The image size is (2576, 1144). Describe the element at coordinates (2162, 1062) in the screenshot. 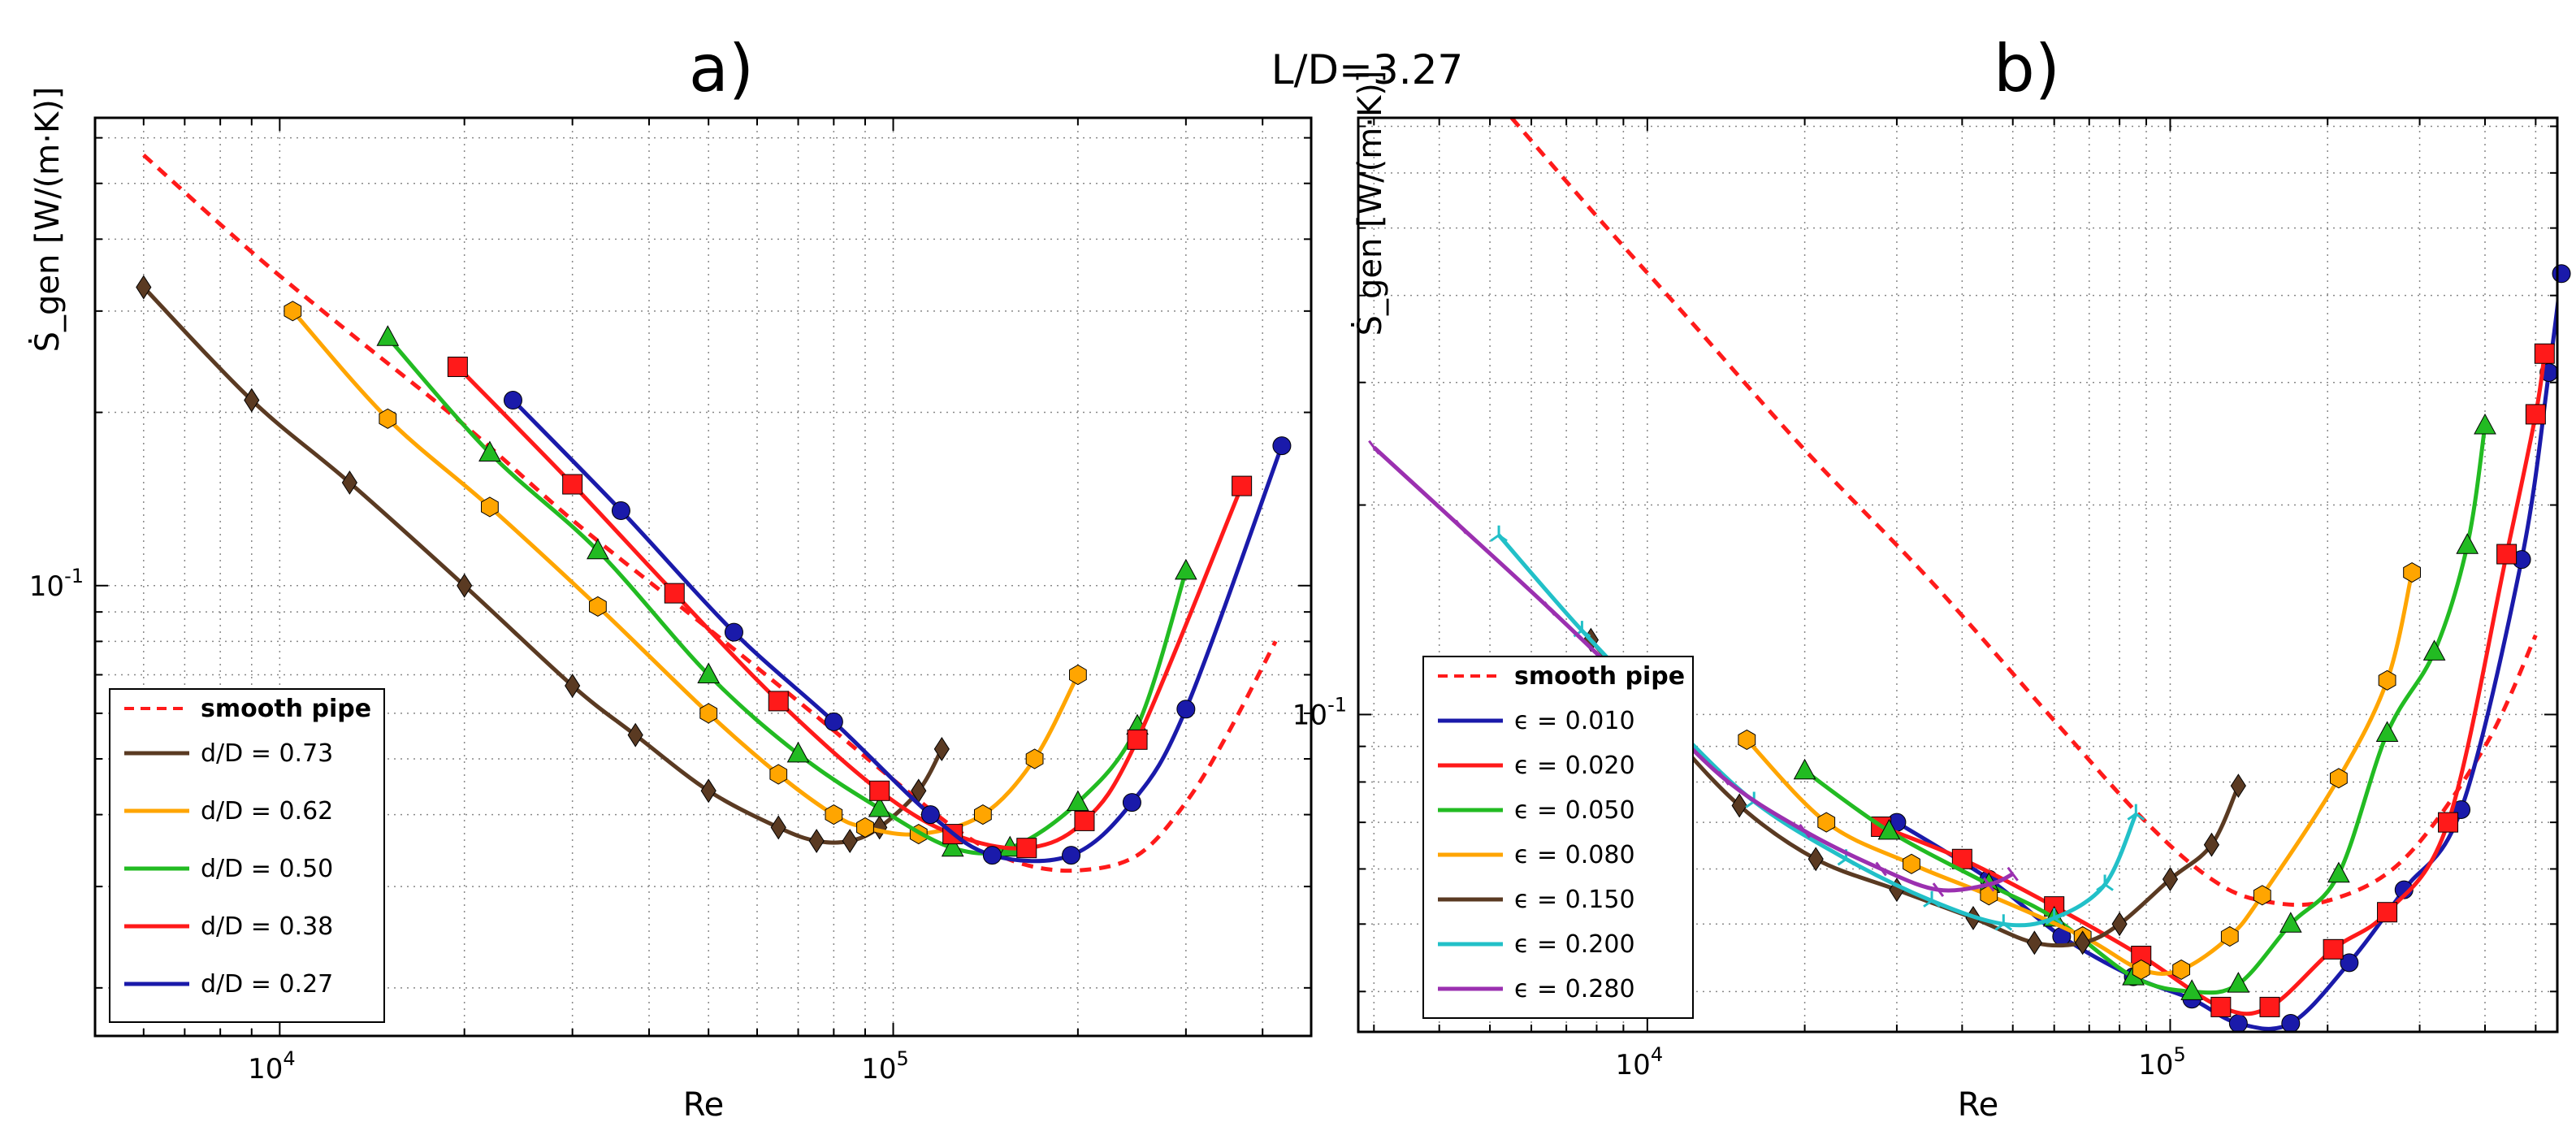

I see `x-tick-label: 10⁵` at that location.